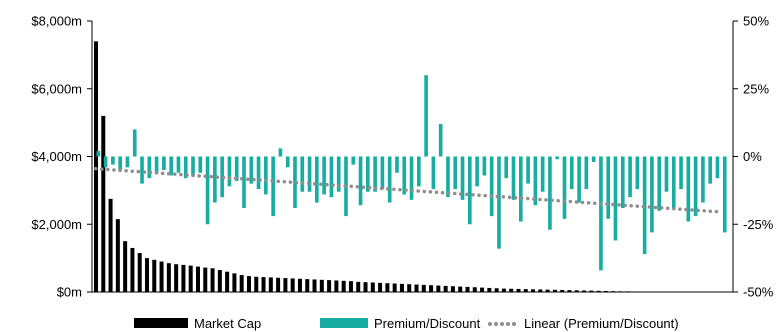 Image resolution: width=781 pixels, height=332 pixels. Describe the element at coordinates (758, 224) in the screenshot. I see `y-tick-label-right: -25%` at that location.